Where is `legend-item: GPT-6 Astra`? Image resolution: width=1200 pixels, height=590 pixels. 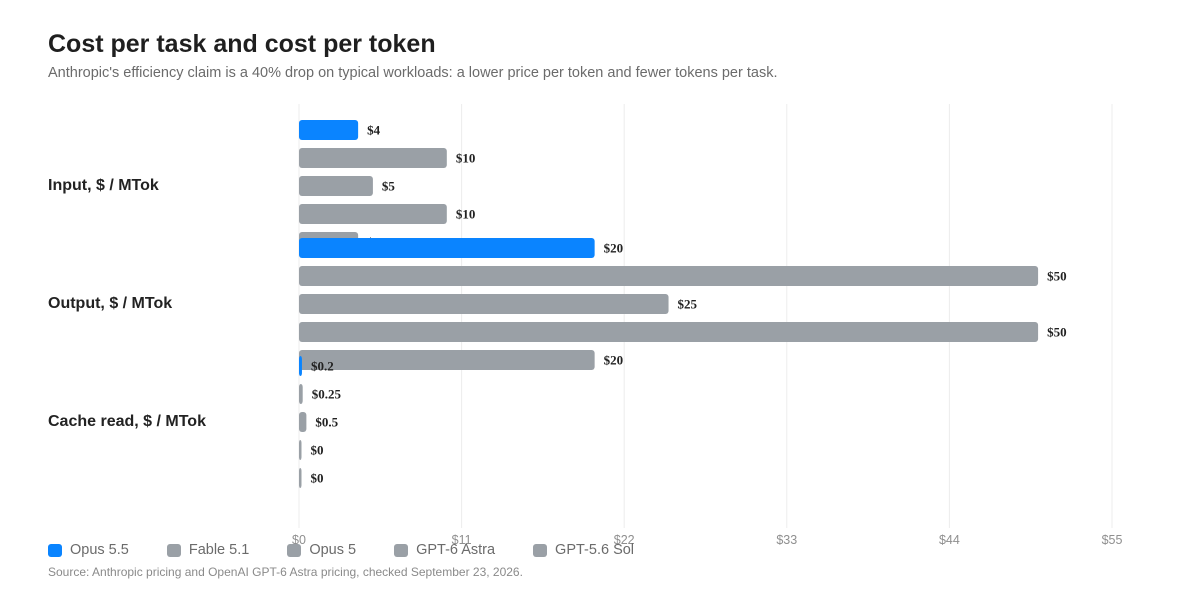
legend-item: GPT-6 Astra is located at coordinates (444, 550).